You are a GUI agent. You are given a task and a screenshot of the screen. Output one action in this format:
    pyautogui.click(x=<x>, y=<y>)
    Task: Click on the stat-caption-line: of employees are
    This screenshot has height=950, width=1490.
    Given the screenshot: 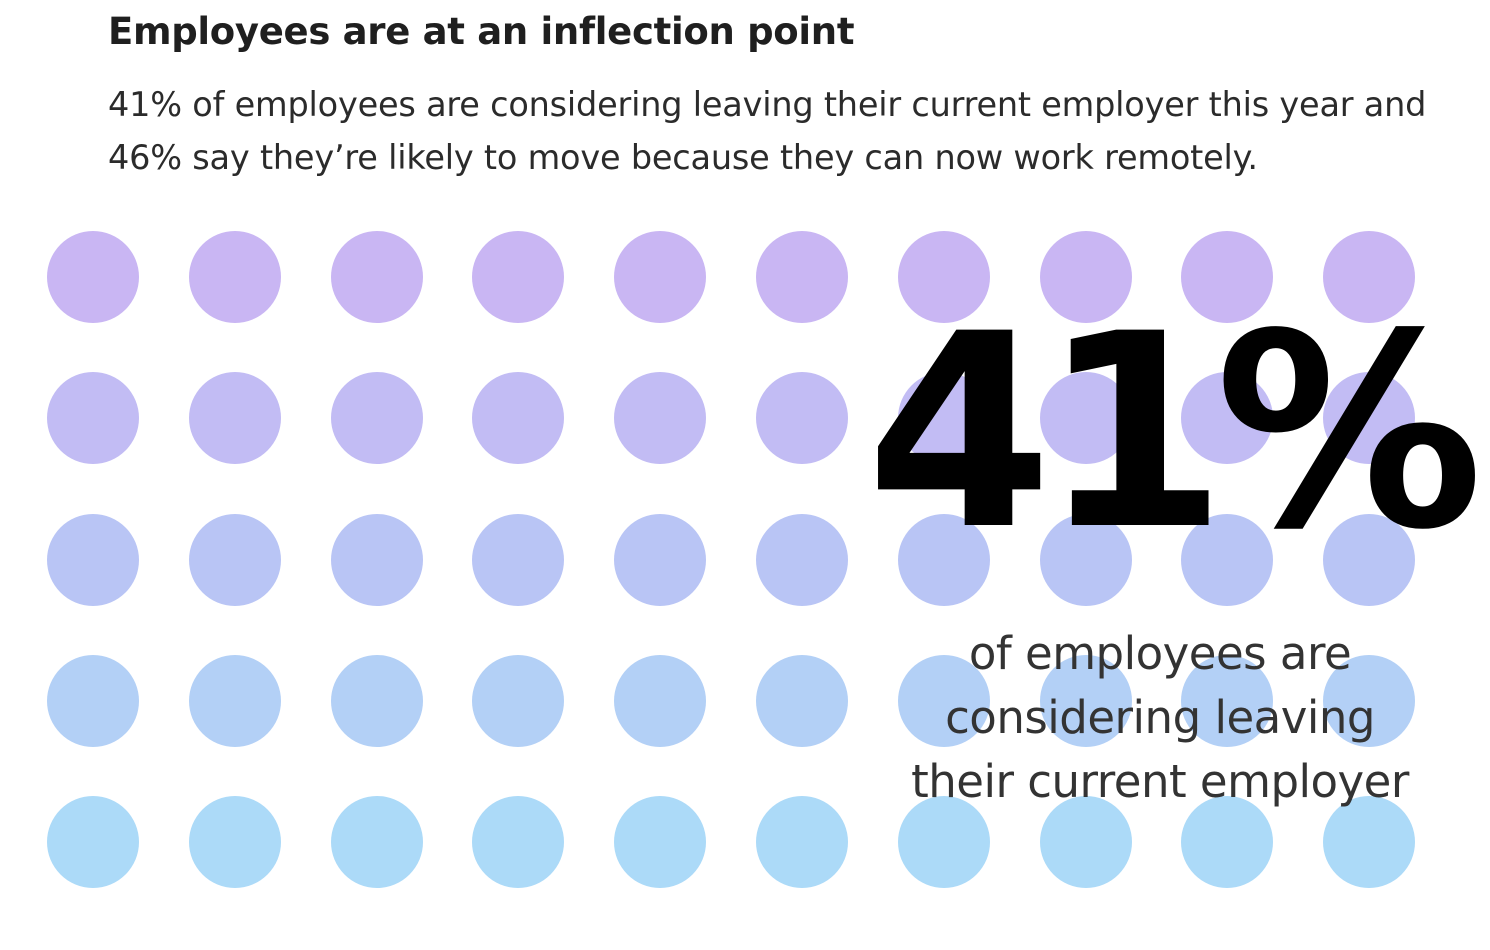 What is the action you would take?
    pyautogui.click(x=1160, y=653)
    